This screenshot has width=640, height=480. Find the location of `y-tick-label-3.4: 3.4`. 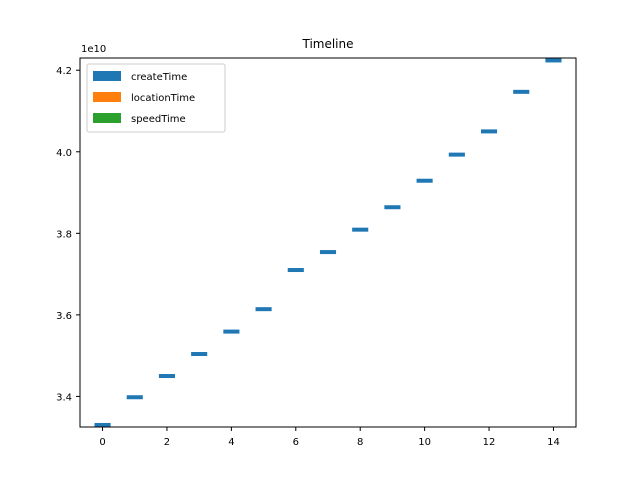

y-tick-label-3.4: 3.4 is located at coordinates (64, 397).